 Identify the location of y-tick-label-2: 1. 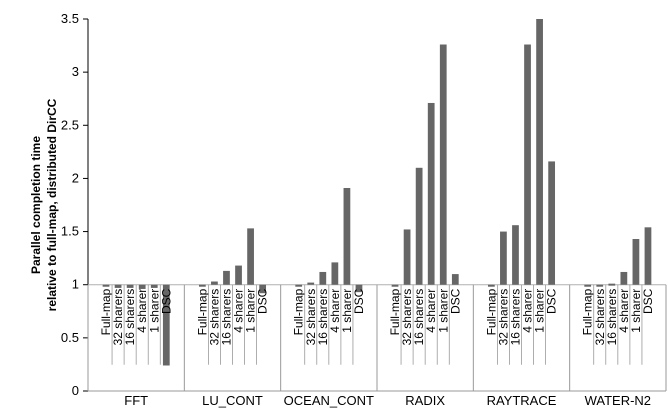
(75, 284).